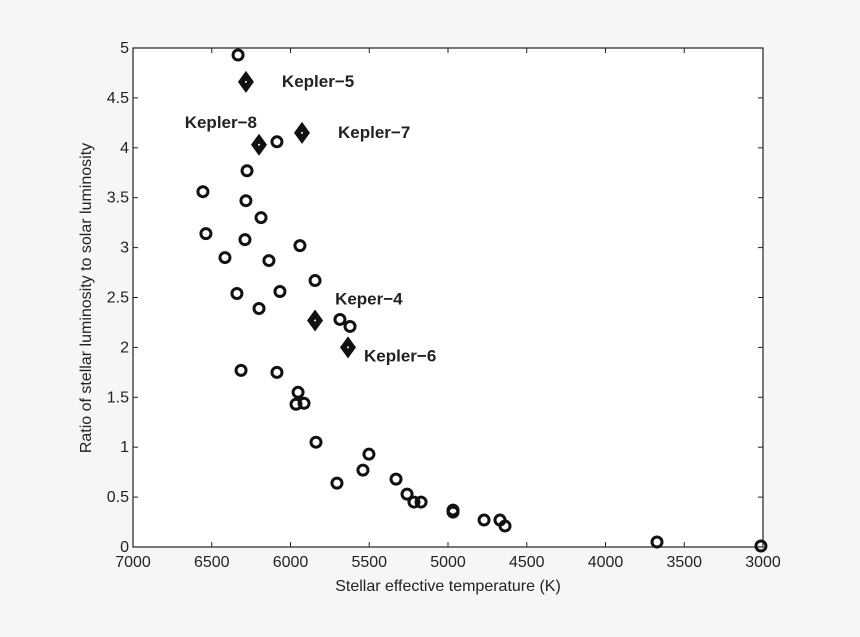 This screenshot has width=860, height=637. Describe the element at coordinates (369, 298) in the screenshot. I see `annotation-label: Keper−4` at that location.